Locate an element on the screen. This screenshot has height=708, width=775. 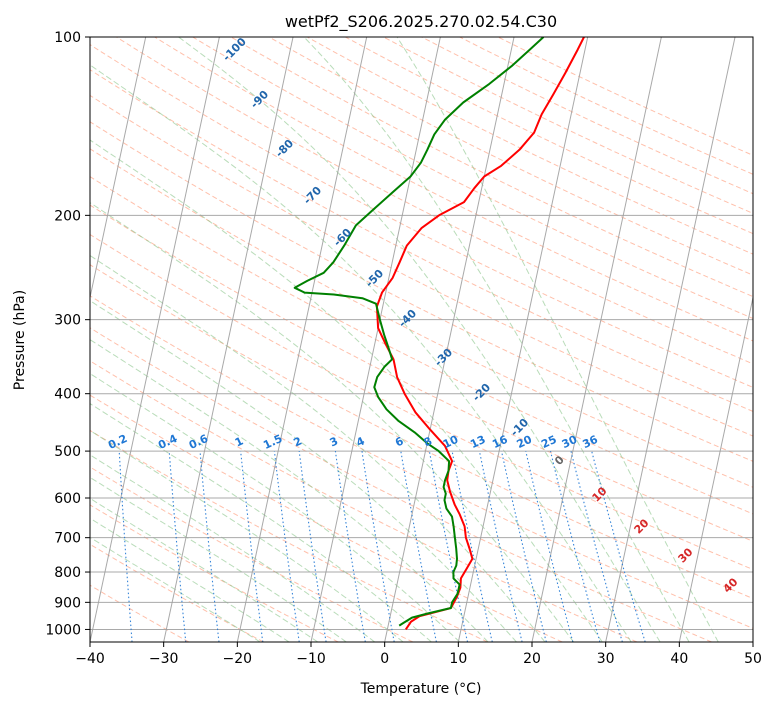
adiabat-label: -100 is located at coordinates (234, 49).